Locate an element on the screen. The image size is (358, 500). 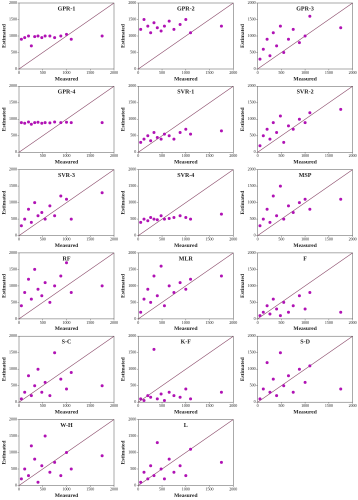
one-to-one-line is located at coordinates (186, 119).